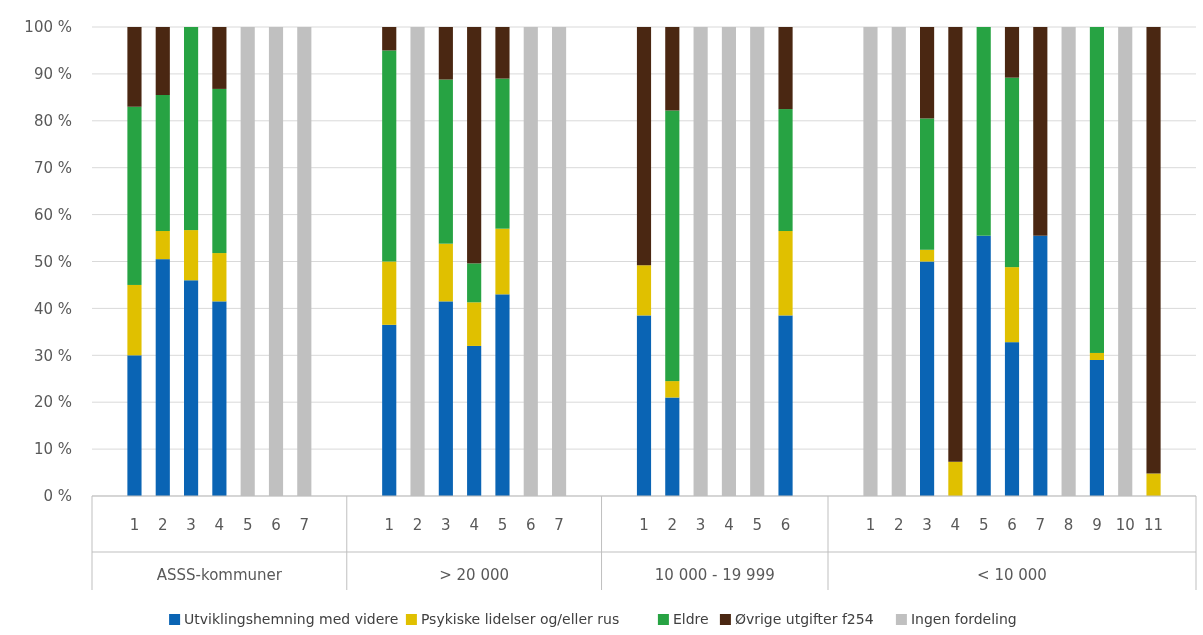  What do you see at coordinates (690, 619) in the screenshot?
I see `legend-label: Eldre` at bounding box center [690, 619].